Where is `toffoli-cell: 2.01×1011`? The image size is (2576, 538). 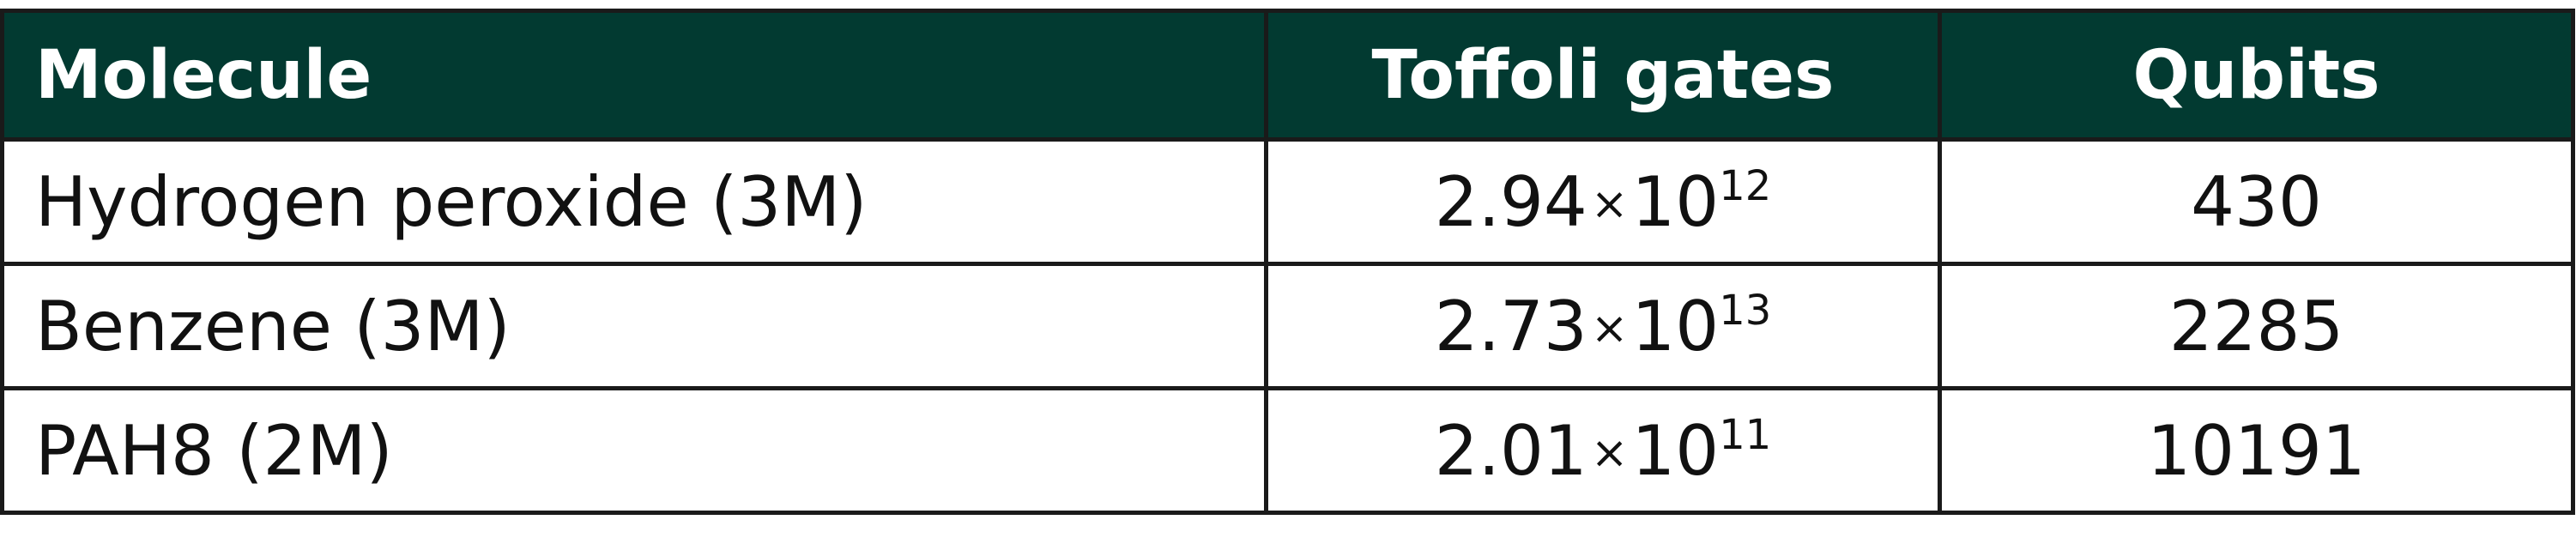
toffoli-cell: 2.01×1011 is located at coordinates (1603, 450).